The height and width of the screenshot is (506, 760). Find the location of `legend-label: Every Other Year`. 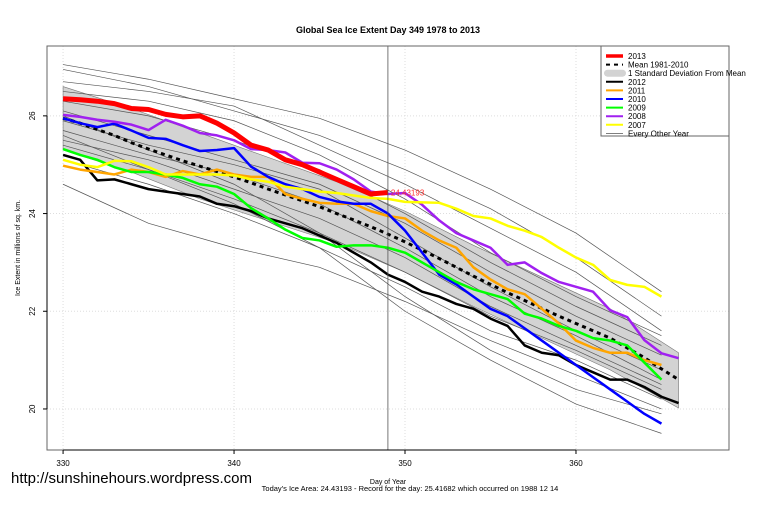

legend-label: Every Other Year is located at coordinates (658, 133).